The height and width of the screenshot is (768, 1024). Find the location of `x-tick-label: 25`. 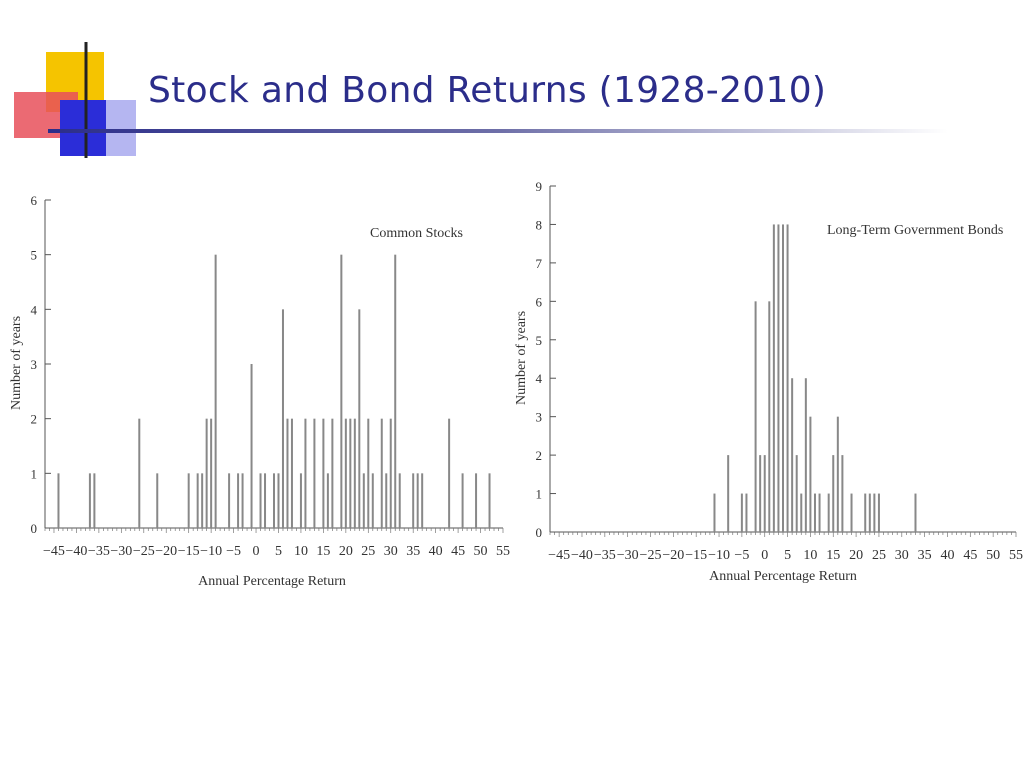

x-tick-label: 25 is located at coordinates (368, 551).